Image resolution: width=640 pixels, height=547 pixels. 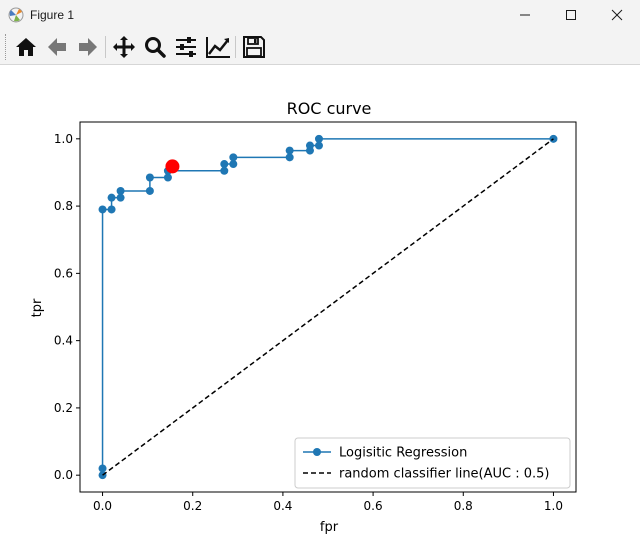 What do you see at coordinates (16, 15) in the screenshot?
I see `matplotlib-app-icon` at bounding box center [16, 15].